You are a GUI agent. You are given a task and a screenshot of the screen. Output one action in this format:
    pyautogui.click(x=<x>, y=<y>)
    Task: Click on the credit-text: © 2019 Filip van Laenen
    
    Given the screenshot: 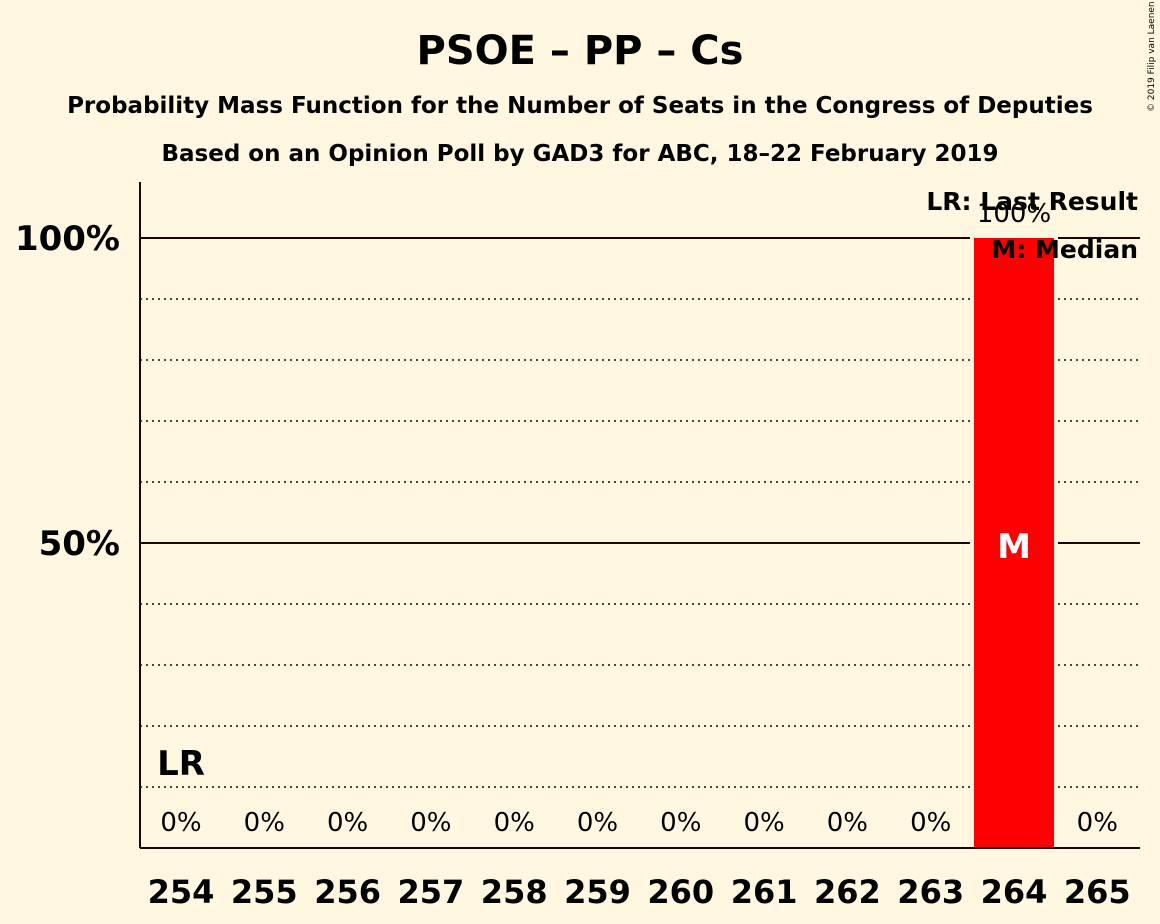 What is the action you would take?
    pyautogui.click(x=1152, y=56)
    